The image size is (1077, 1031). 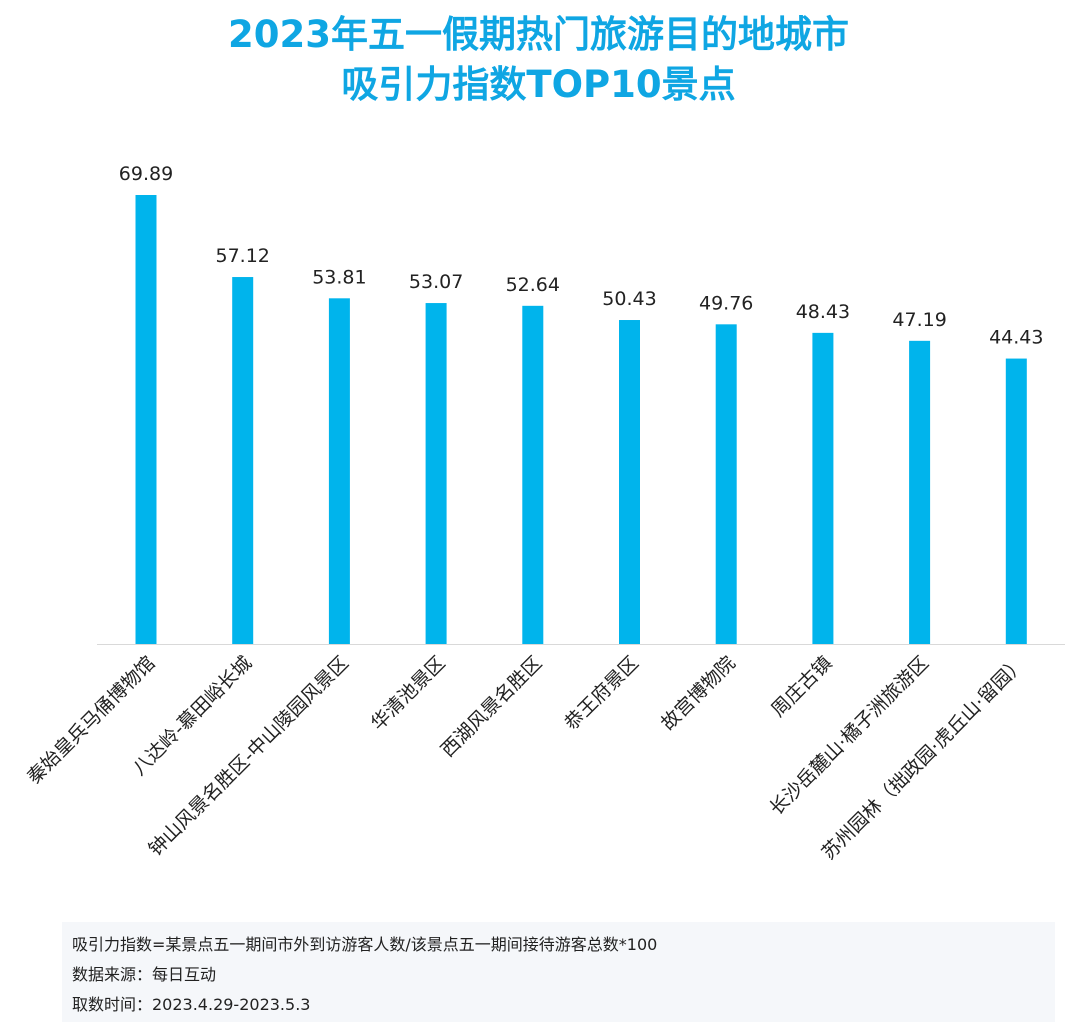 I want to click on footnote-definition: 吸引力指数=某景点五一期间市外到访游客人数/该景点五一期间接待游客总数*100, so click(x=365, y=944).